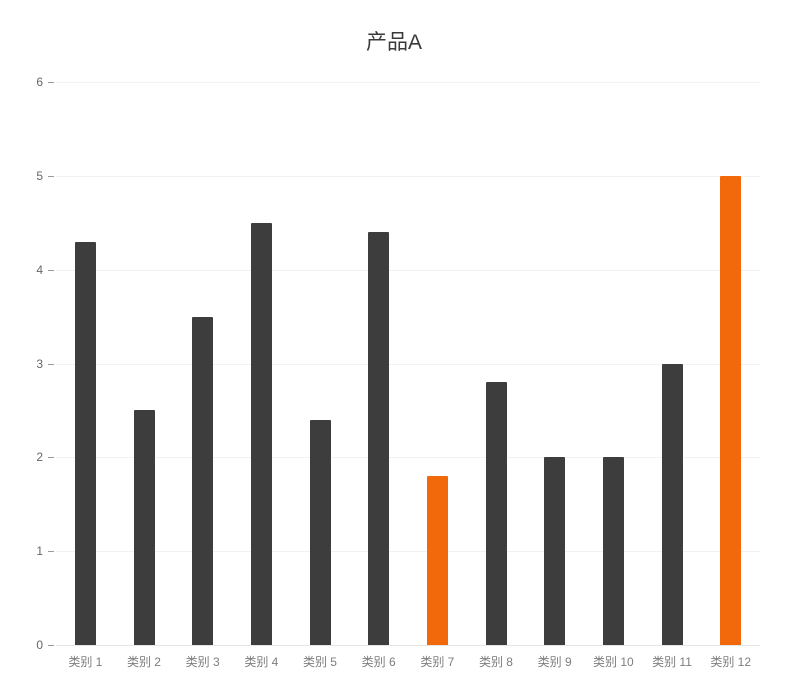  What do you see at coordinates (39, 175) in the screenshot?
I see `y-tick-label: 5` at bounding box center [39, 175].